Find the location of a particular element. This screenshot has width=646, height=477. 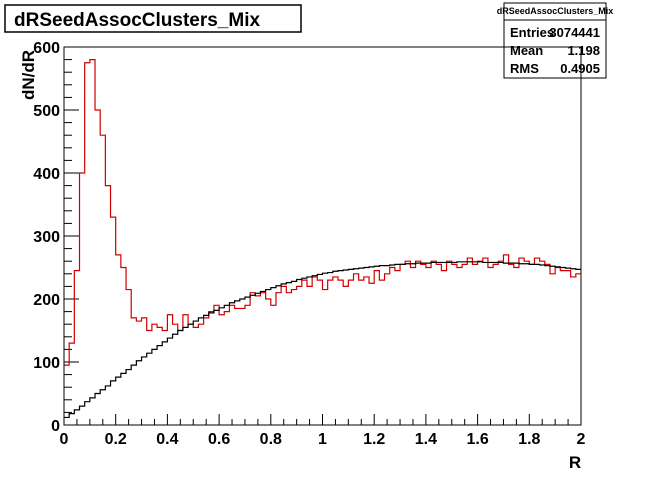

x-tick-label: 2 is located at coordinates (581, 439).